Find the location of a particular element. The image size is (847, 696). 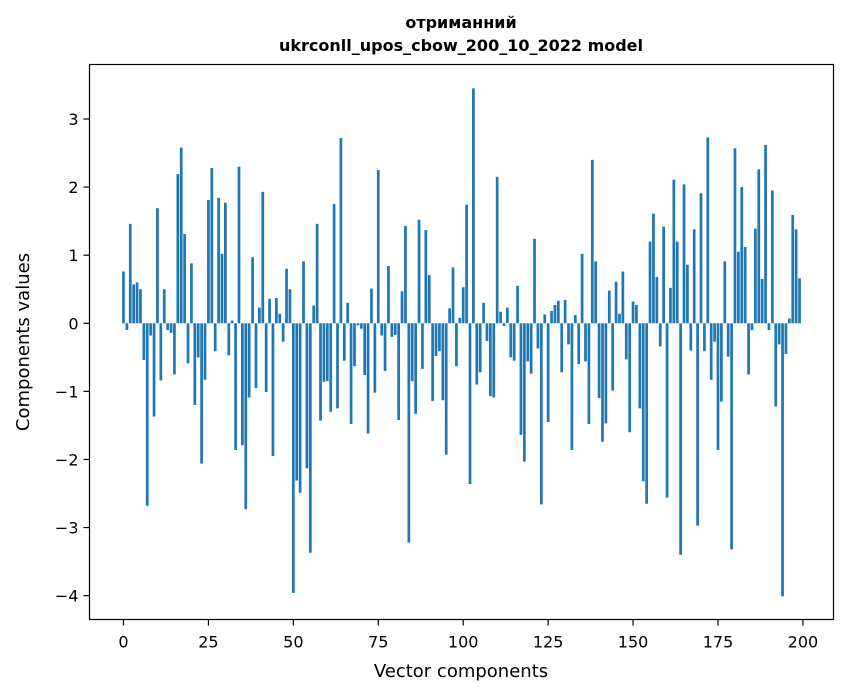

y-tick-label: −3 is located at coordinates (67, 528).